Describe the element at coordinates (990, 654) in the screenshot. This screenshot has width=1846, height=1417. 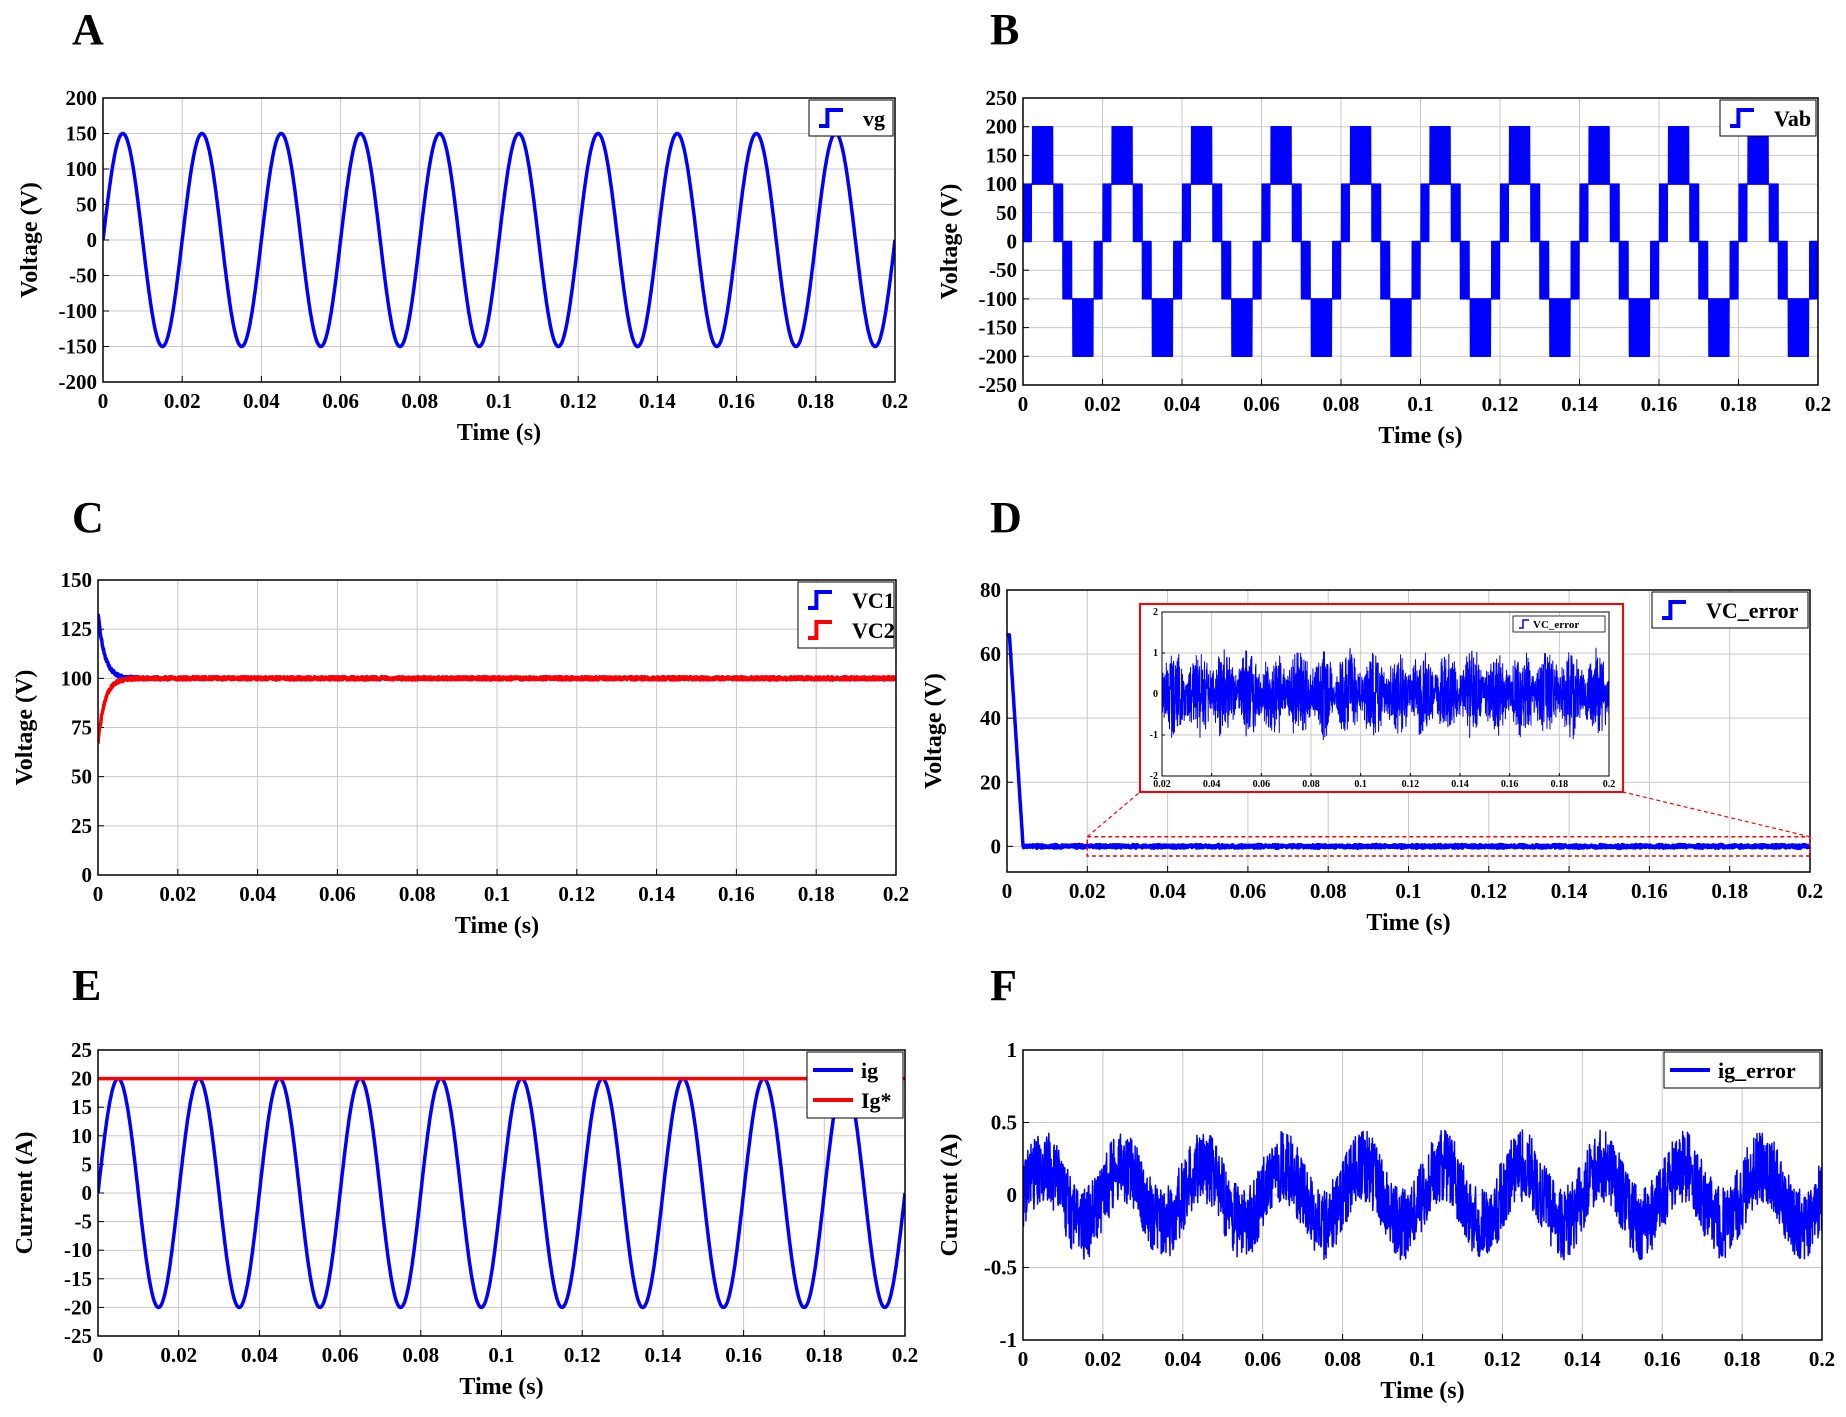
I see `y-tick-label: 60` at that location.